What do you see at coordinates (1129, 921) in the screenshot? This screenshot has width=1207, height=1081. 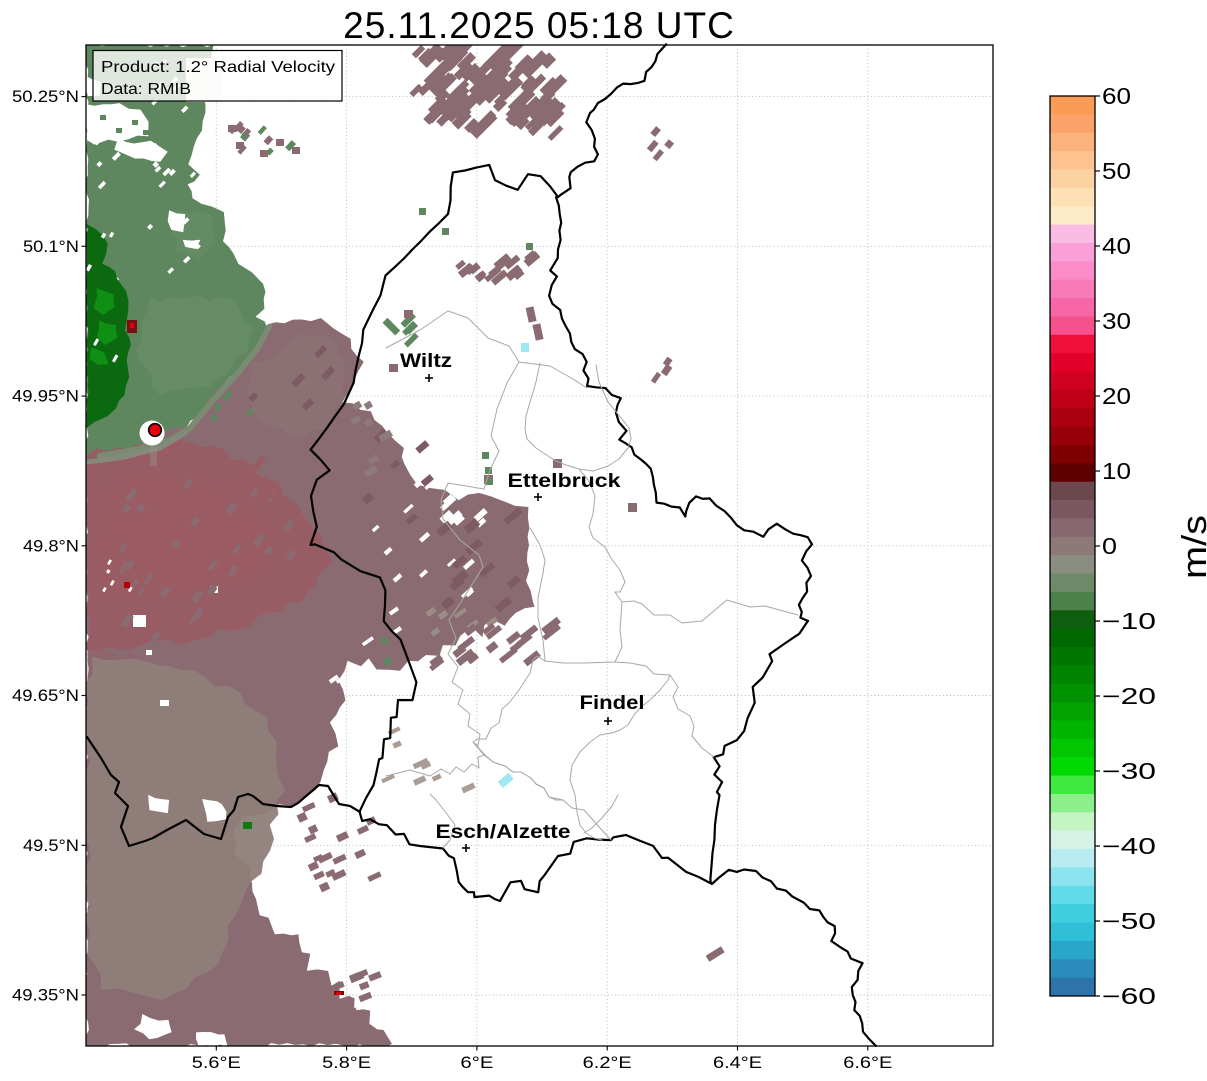 I see `svg-text: −50` at bounding box center [1129, 921].